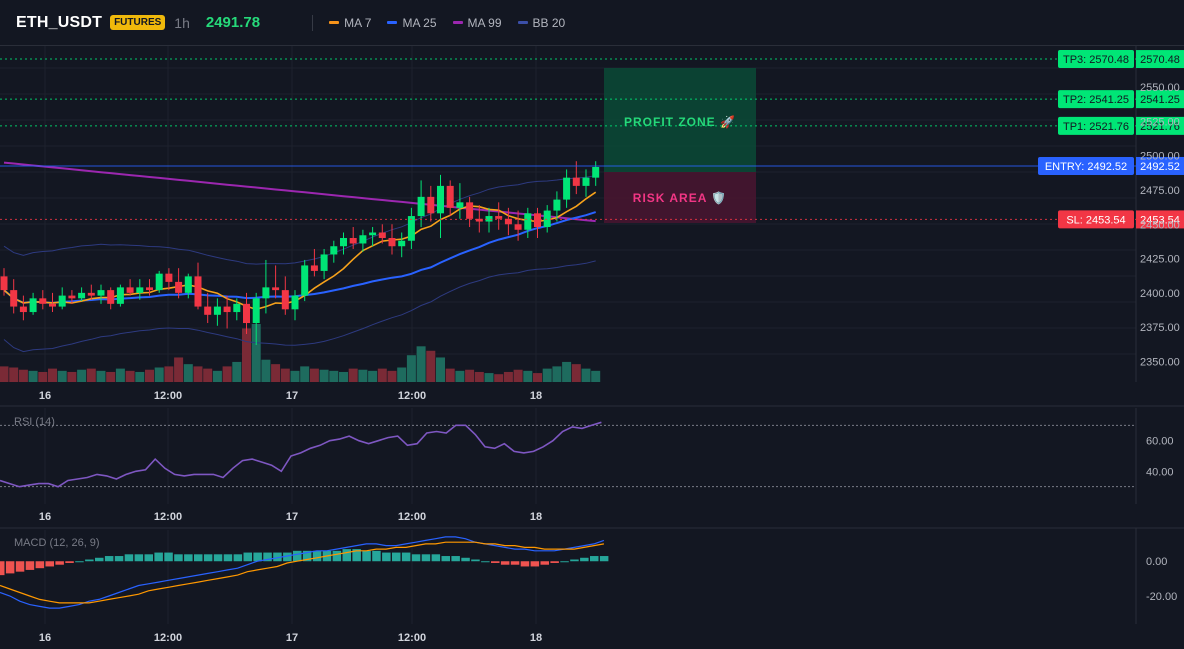 Image resolution: width=1184 pixels, height=649 pixels. Describe the element at coordinates (59, 22) in the screenshot. I see `symbol-name: ETH_USDT` at that location.